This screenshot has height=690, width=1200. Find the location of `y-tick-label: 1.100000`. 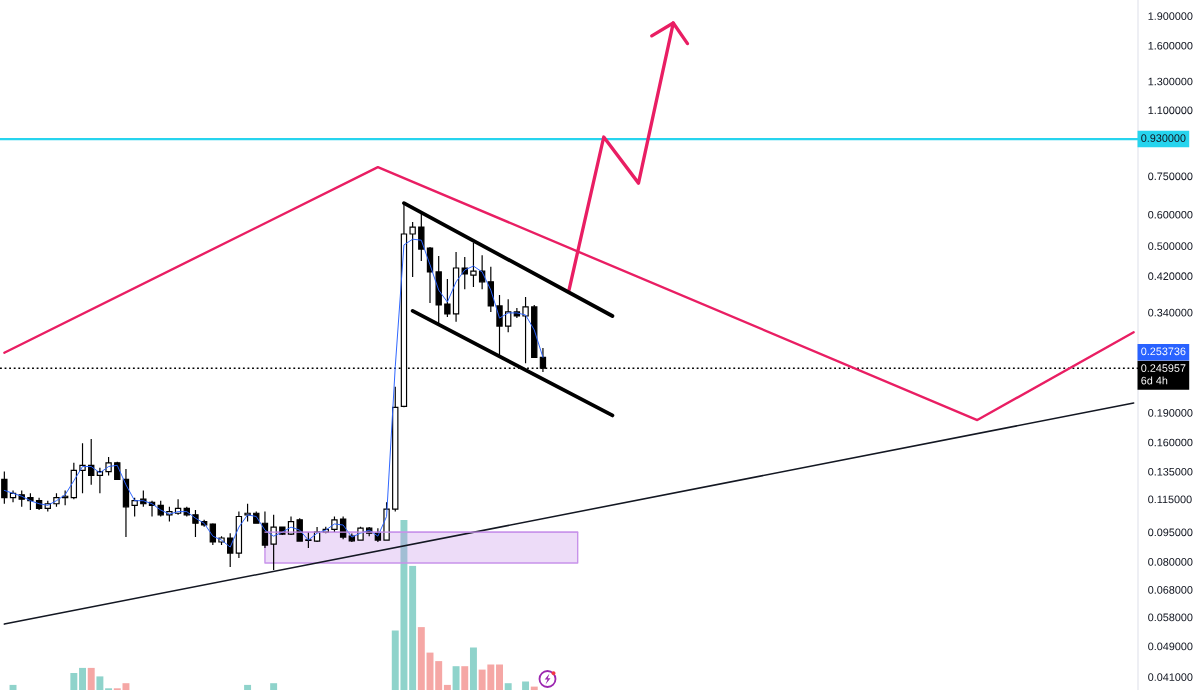

y-tick-label: 1.100000 is located at coordinates (1170, 110).